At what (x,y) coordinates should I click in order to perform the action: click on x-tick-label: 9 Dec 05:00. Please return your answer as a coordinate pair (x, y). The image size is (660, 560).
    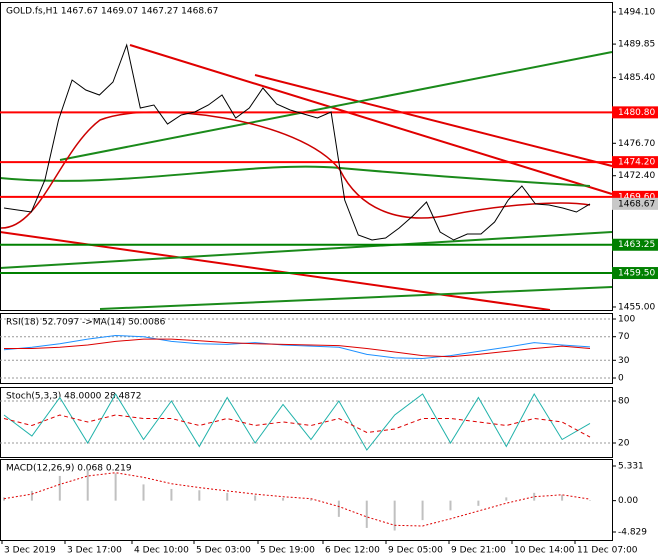
    Looking at the image, I should click on (415, 551).